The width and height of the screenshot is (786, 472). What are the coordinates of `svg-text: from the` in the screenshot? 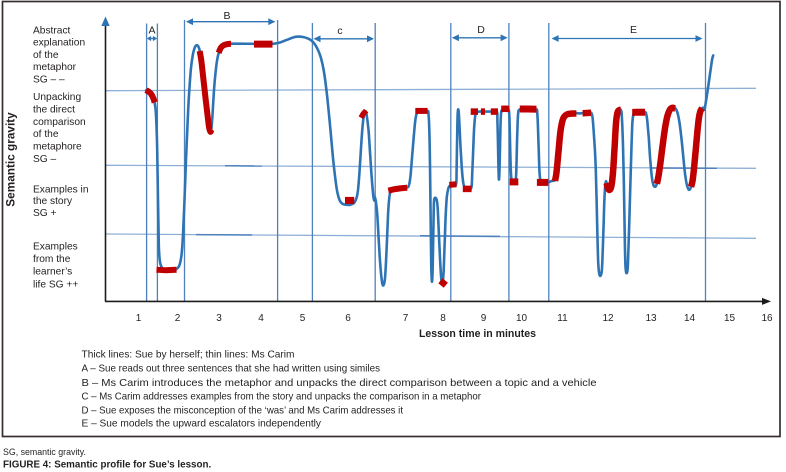 It's located at (52, 259).